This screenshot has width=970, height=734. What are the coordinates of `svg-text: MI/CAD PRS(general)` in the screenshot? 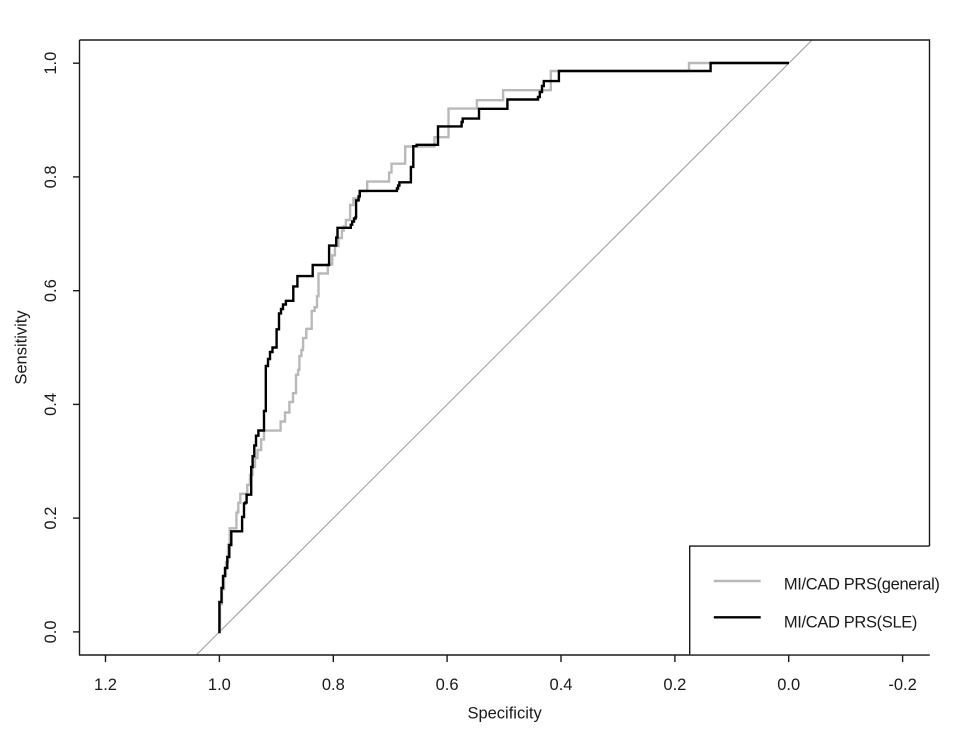 It's located at (862, 584).